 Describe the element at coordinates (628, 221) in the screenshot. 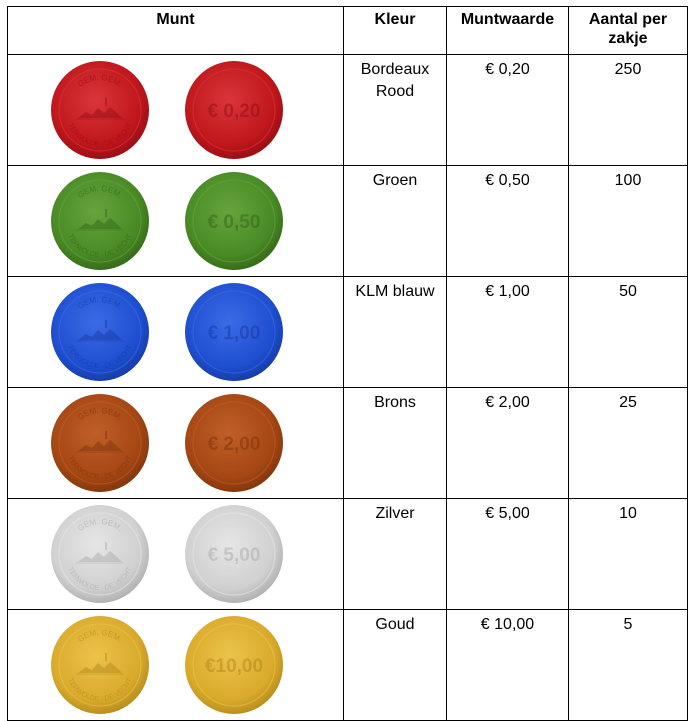

I see `aantal-cell: 100` at that location.